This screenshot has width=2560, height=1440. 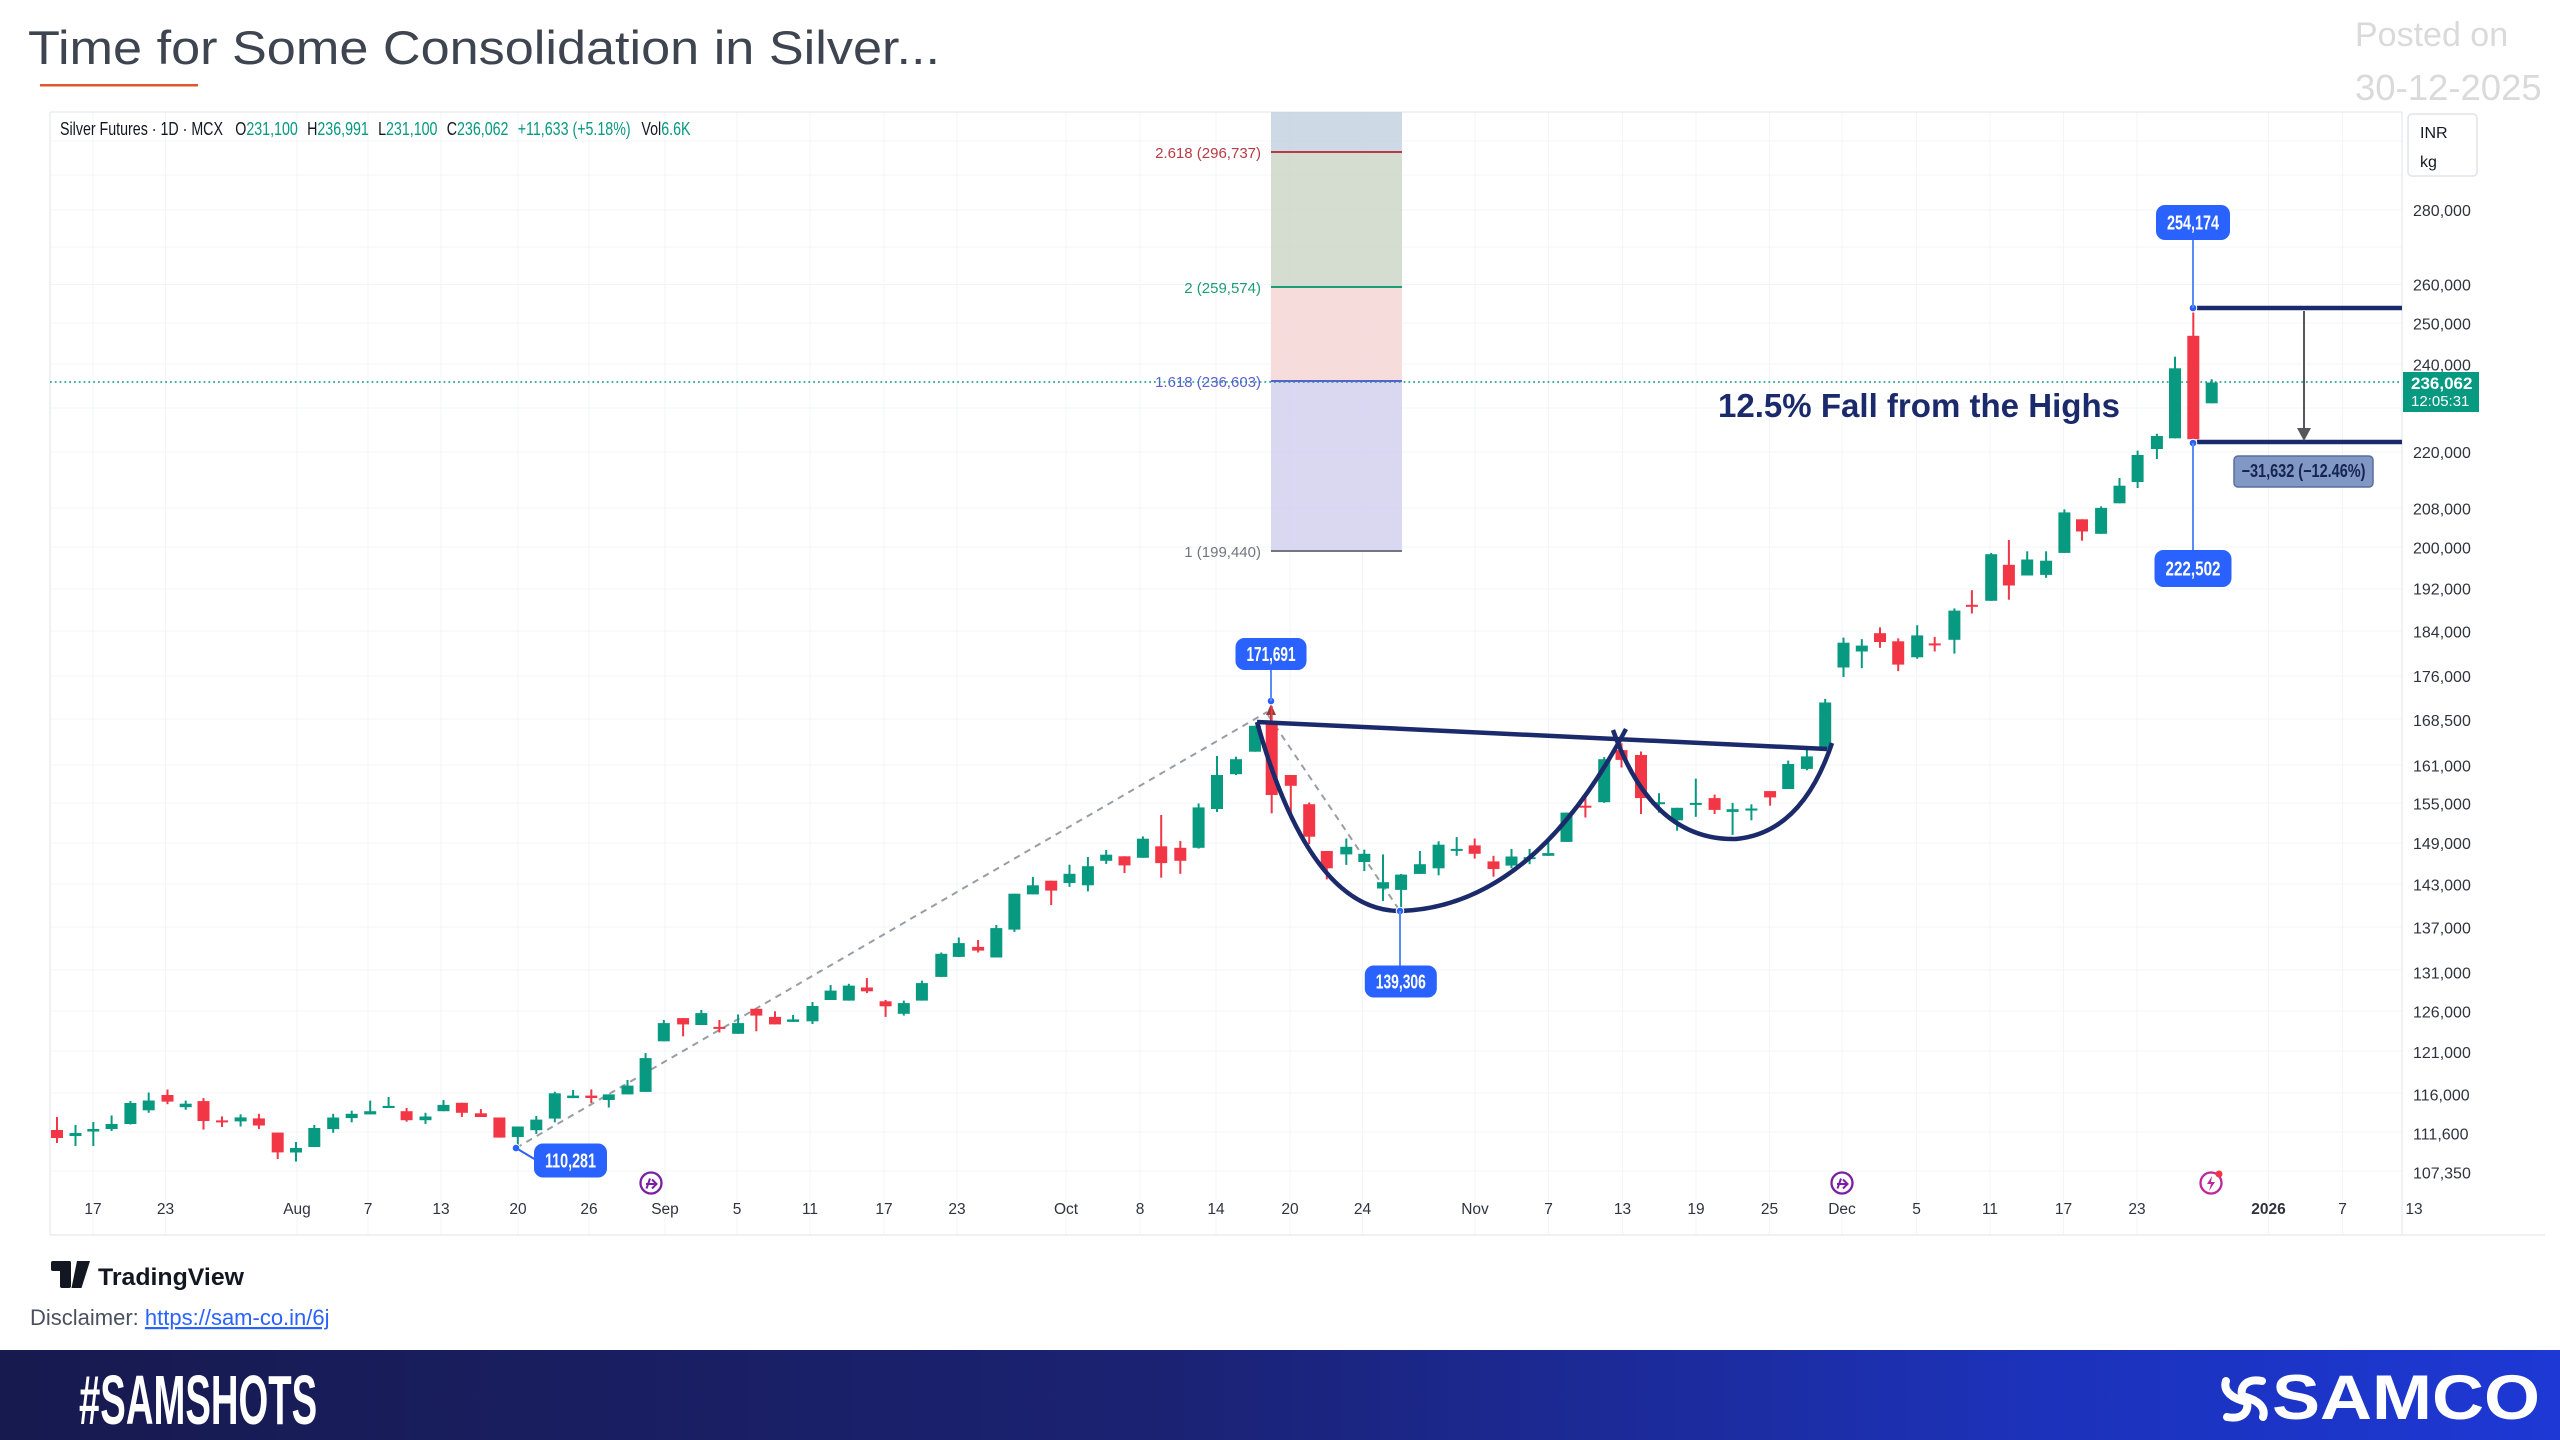 What do you see at coordinates (1363, 1209) in the screenshot?
I see `svg-text: 24` at bounding box center [1363, 1209].